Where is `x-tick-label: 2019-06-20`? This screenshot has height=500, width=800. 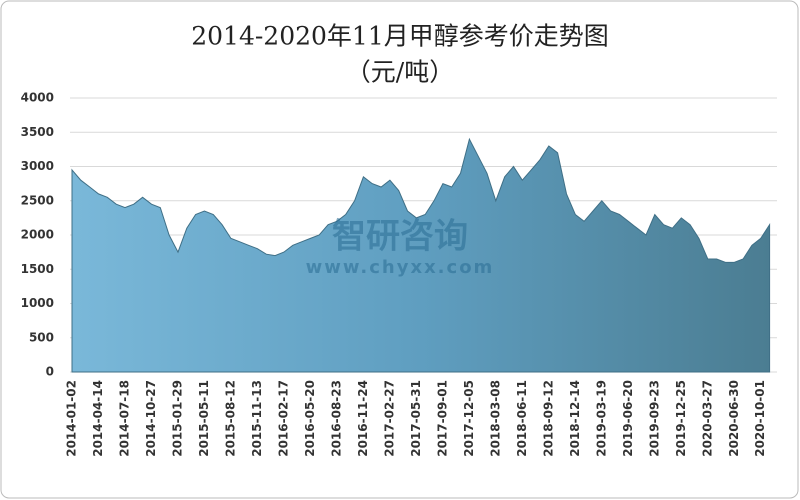
x-tick-label: 2019-06-20 is located at coordinates (628, 418).